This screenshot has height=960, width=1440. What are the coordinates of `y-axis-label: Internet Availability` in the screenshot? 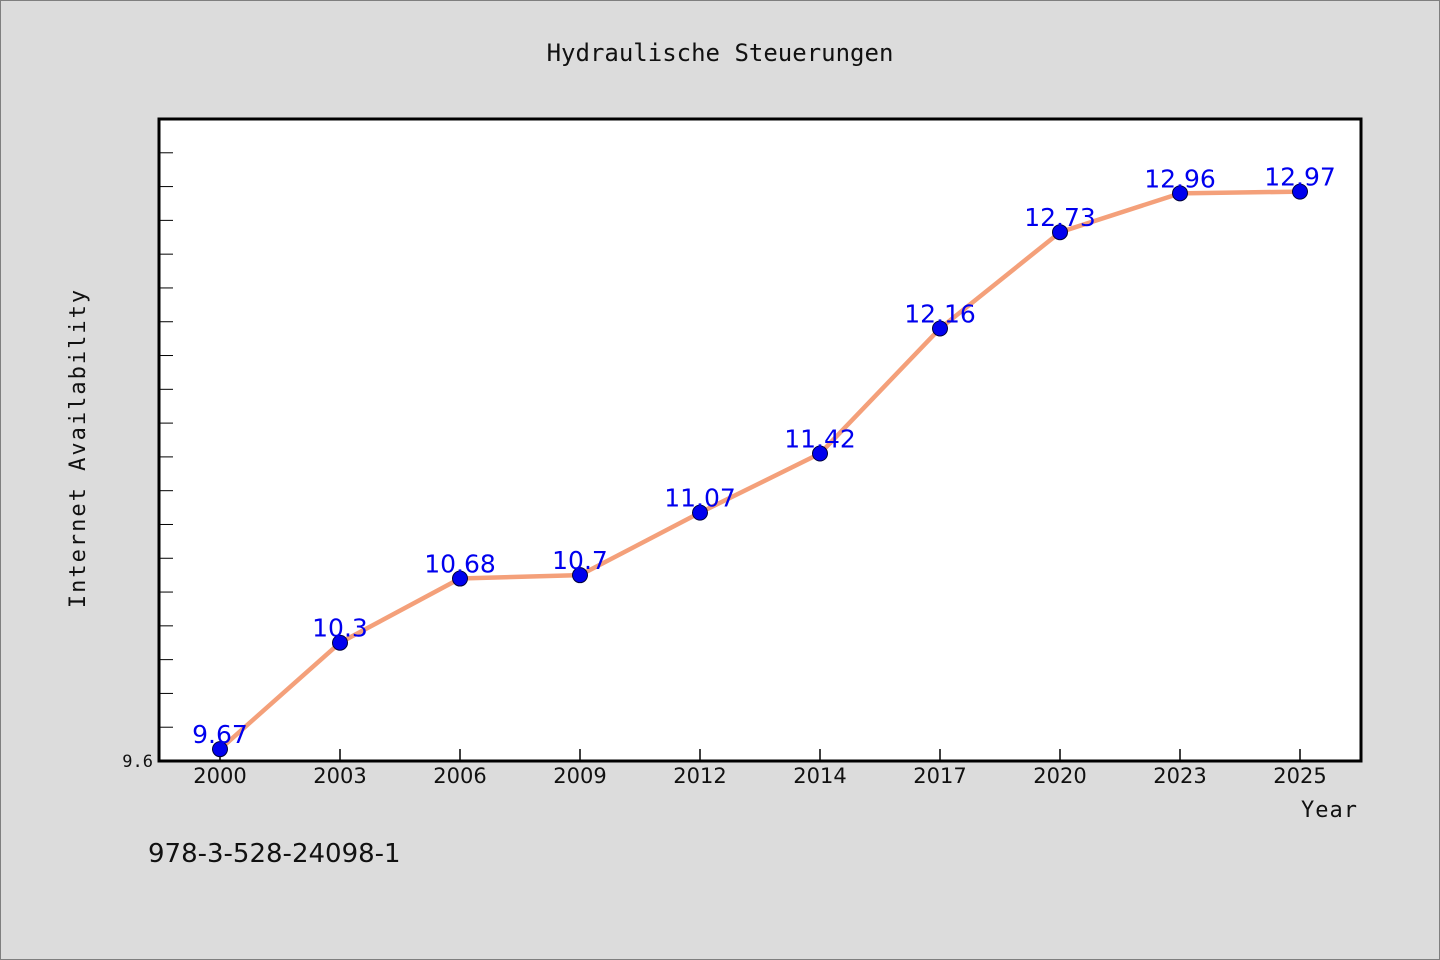 It's located at (78, 448).